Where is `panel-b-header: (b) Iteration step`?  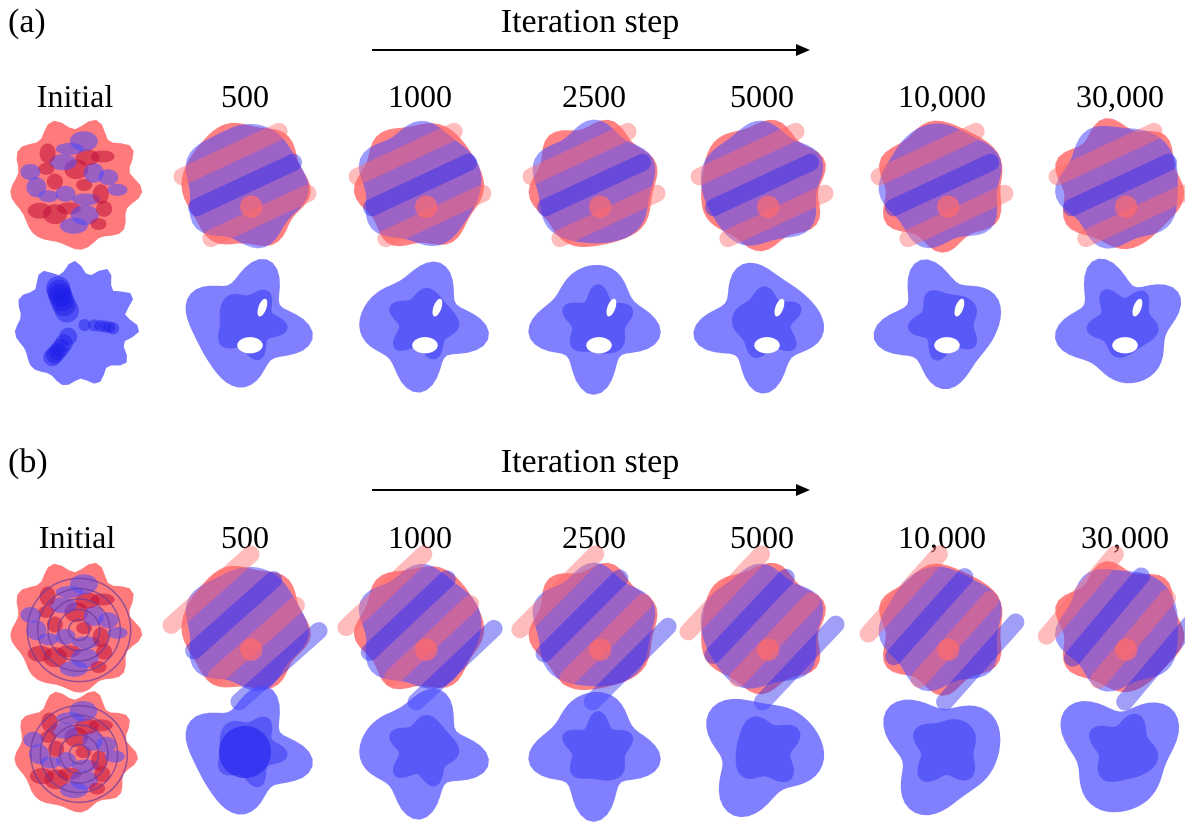 panel-b-header: (b) Iteration step is located at coordinates (409, 469).